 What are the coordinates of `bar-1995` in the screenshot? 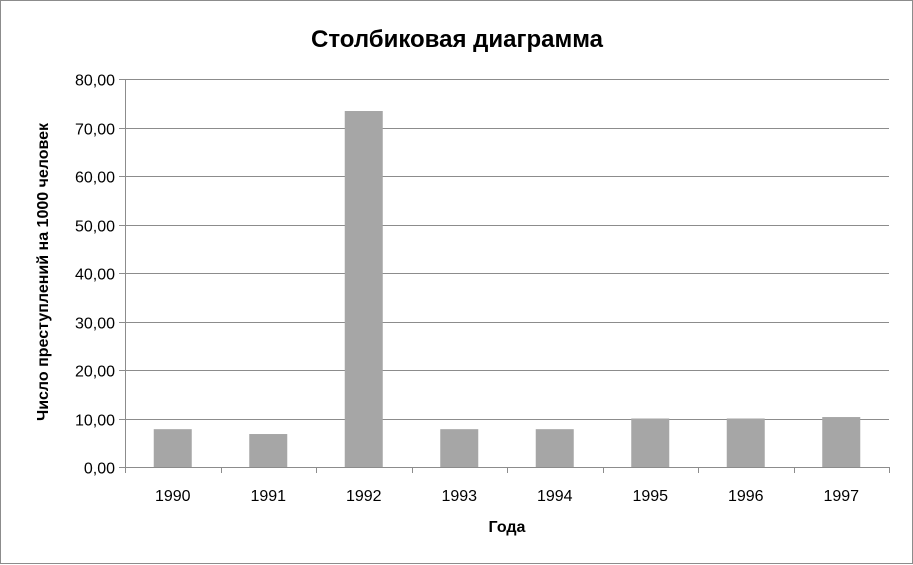 It's located at (650, 442).